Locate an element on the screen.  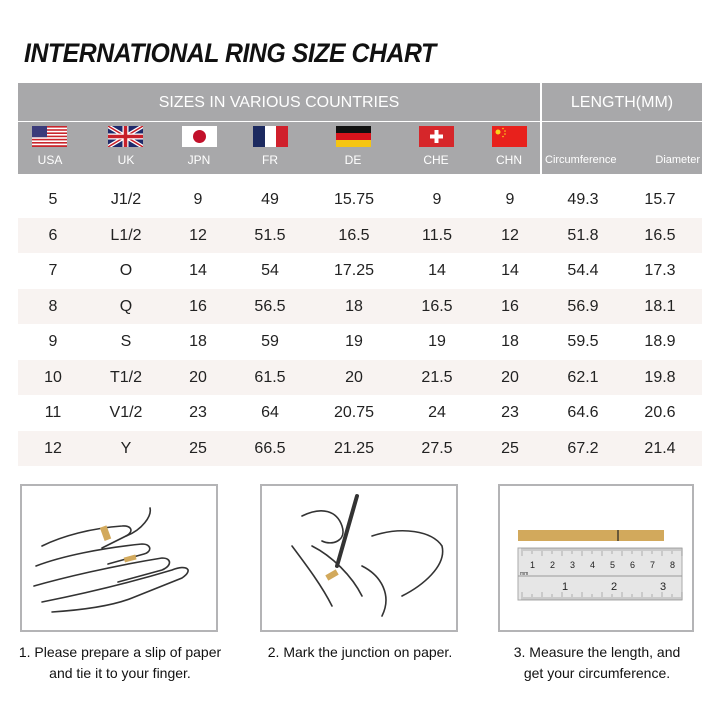
ruler-top-tick-label: 1 is located at coordinates (532, 565).